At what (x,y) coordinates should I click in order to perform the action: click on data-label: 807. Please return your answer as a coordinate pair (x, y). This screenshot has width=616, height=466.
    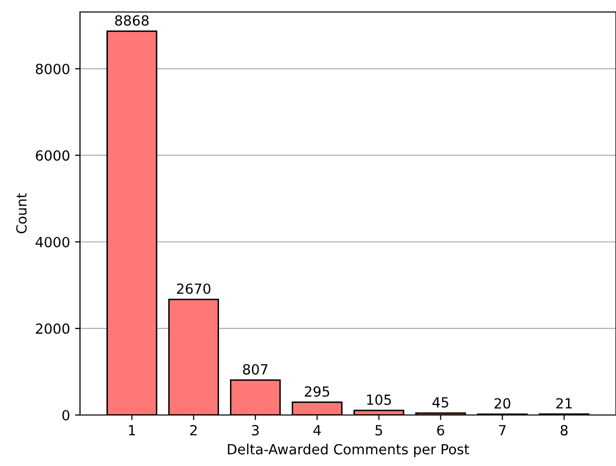
    Looking at the image, I should click on (255, 369).